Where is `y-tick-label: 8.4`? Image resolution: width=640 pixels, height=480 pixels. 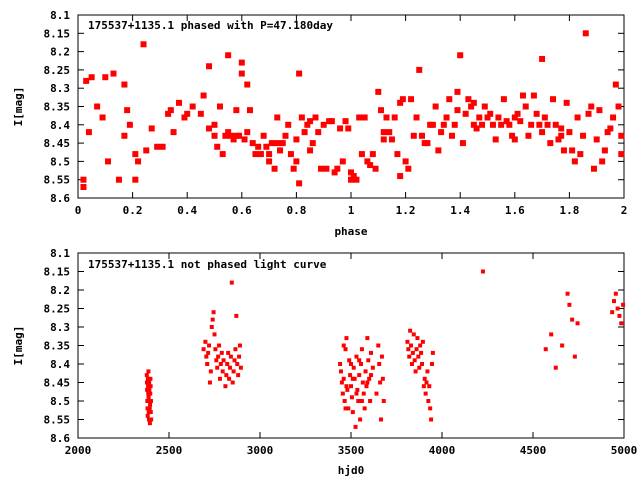 y-tick-label: 8.4 is located at coordinates (60, 125).